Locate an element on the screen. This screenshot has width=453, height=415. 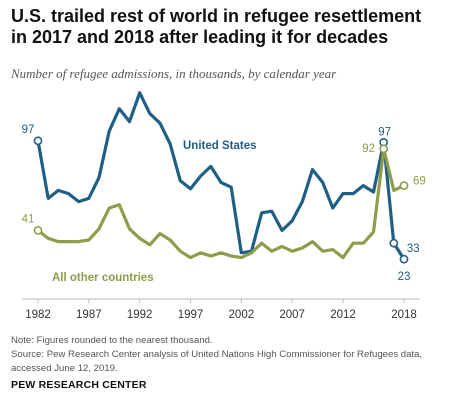
data-label-us-1982: 97 is located at coordinates (28, 130).